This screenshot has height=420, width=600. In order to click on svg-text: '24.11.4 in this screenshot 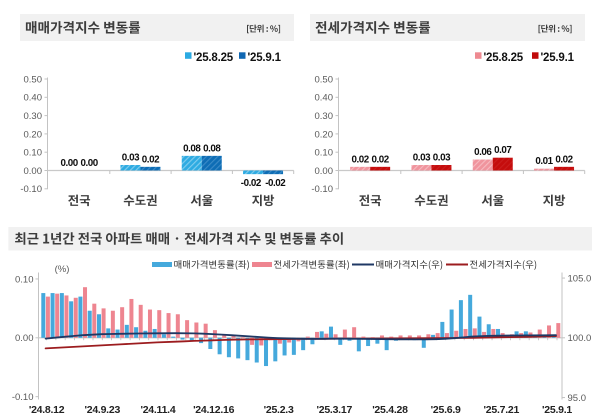, I will do `click(157, 410)`.